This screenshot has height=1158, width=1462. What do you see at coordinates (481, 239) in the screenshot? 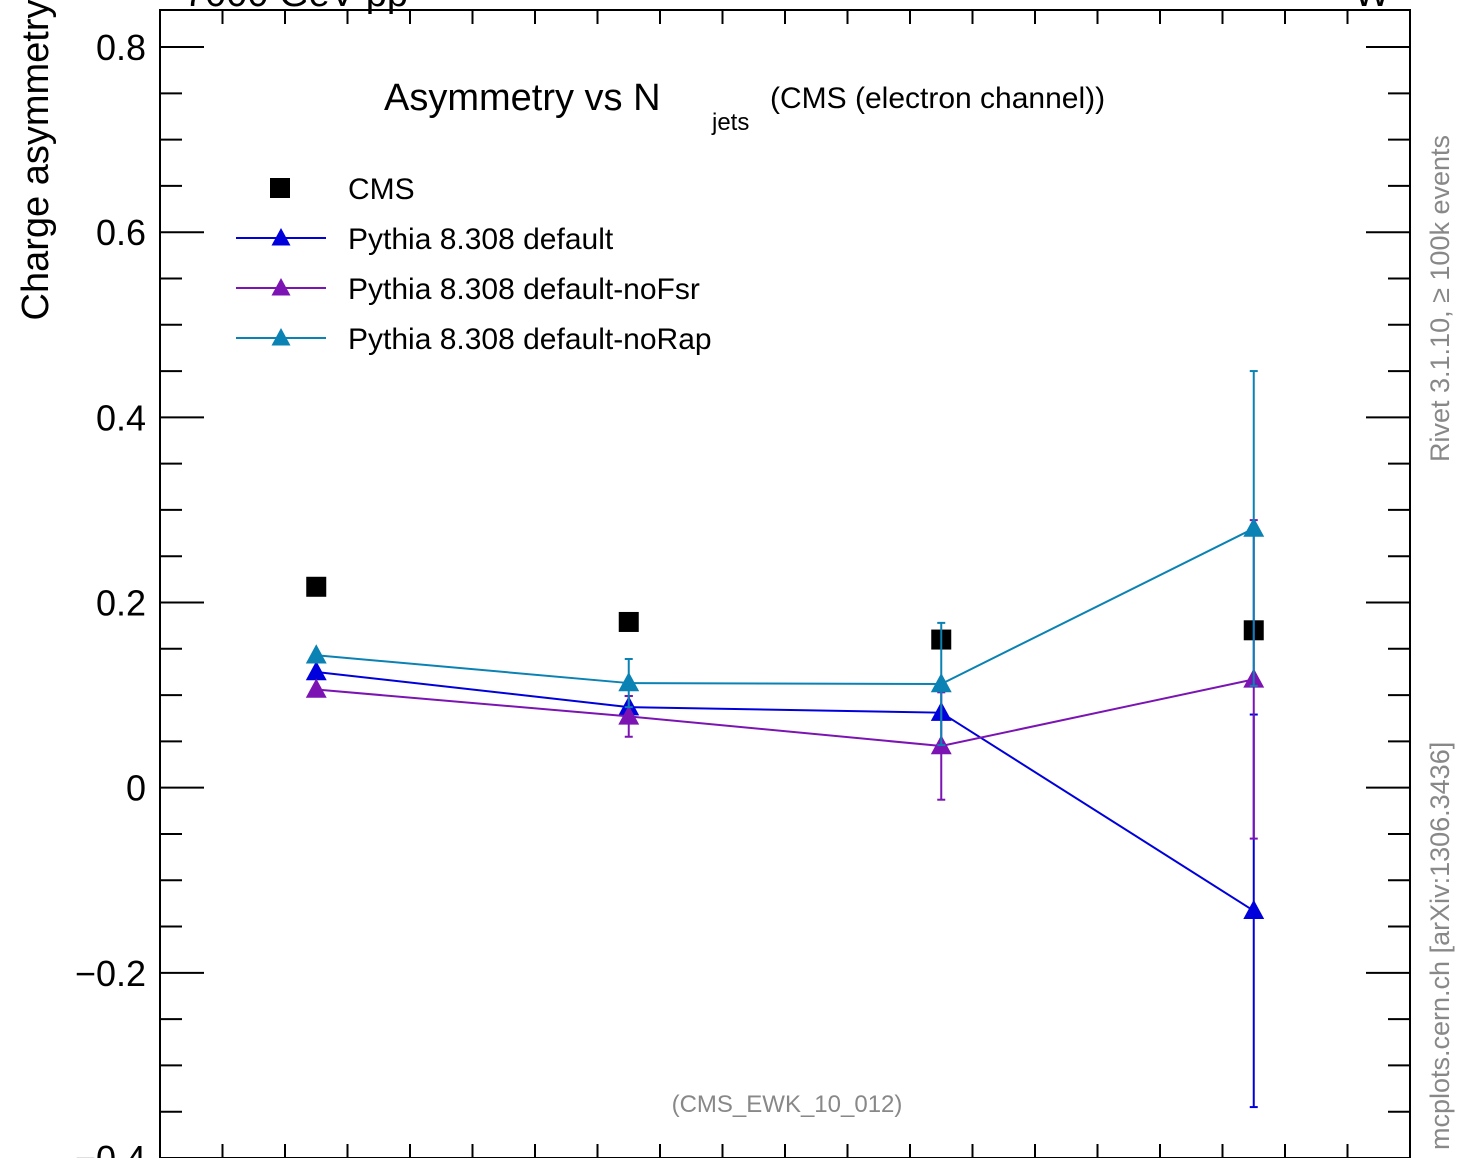
I see `legend-label: Pythia 8.308 default` at bounding box center [481, 239].